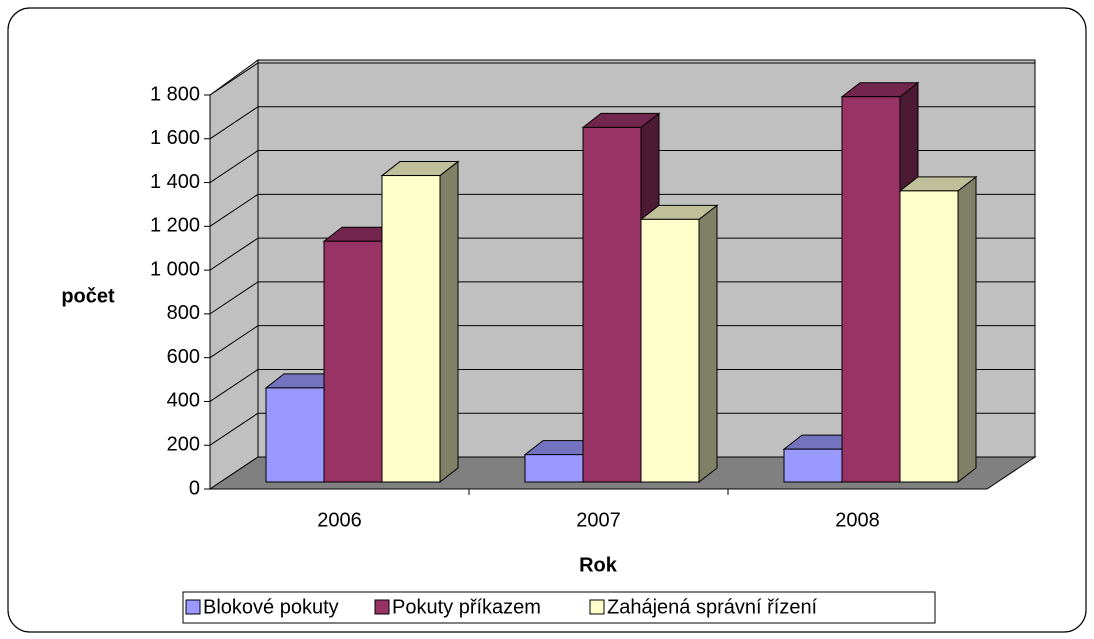 The height and width of the screenshot is (639, 1094). I want to click on y-tick-label: 1 800, so click(175, 94).